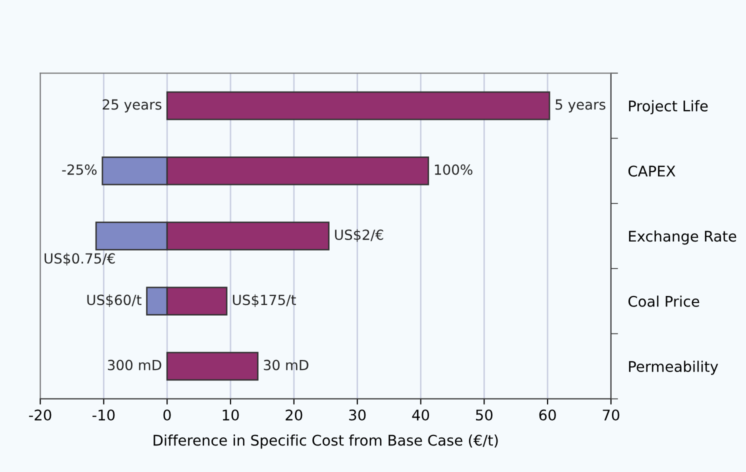  What do you see at coordinates (547, 415) in the screenshot?
I see `x-tick-label: 60` at bounding box center [547, 415].